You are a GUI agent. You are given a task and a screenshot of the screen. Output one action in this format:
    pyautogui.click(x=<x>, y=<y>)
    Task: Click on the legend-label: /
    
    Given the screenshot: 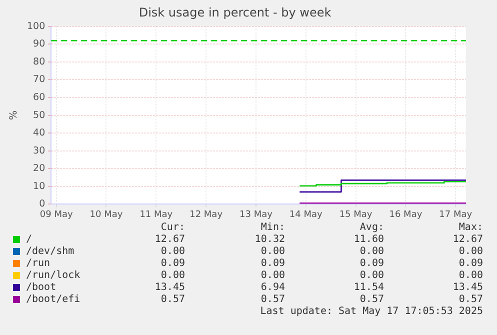 What is the action you would take?
    pyautogui.click(x=29, y=239)
    